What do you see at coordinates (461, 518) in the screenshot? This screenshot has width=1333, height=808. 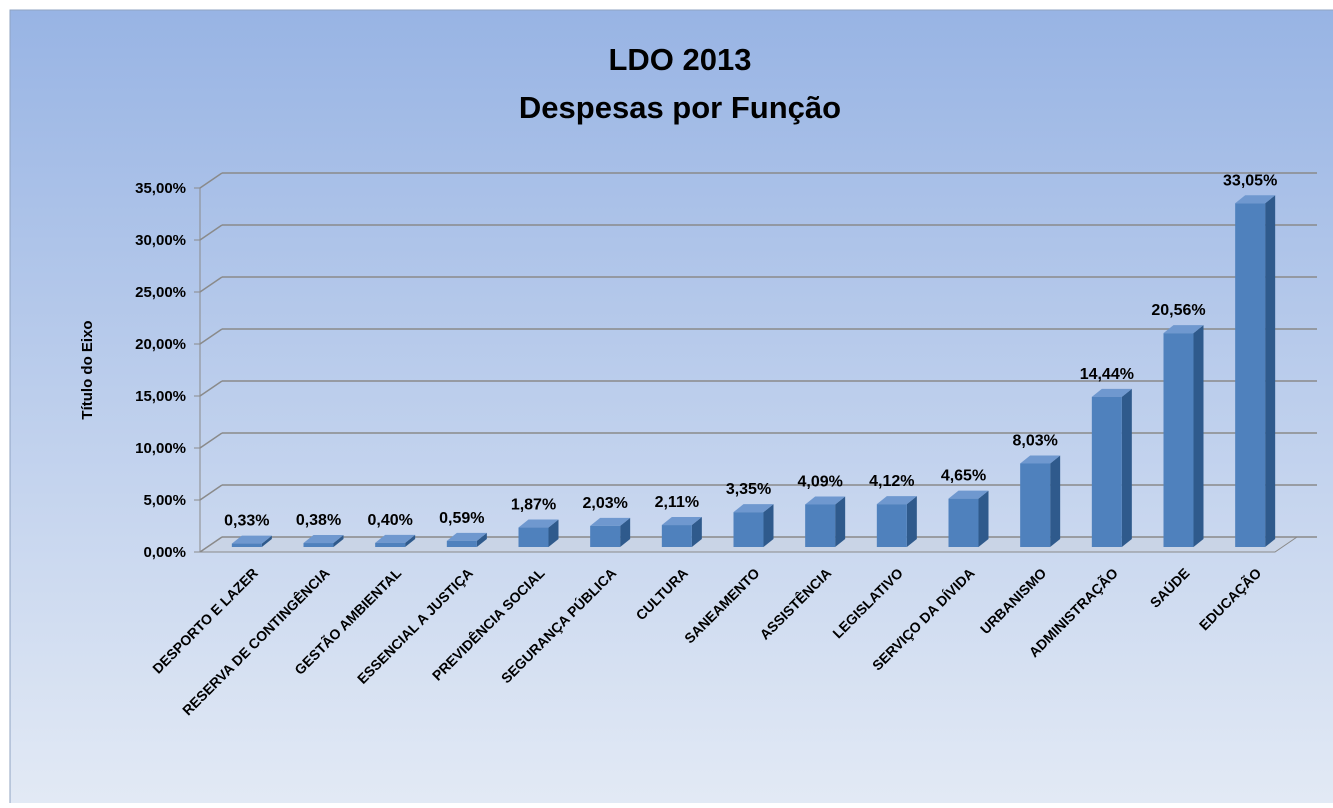 I see `value-label: 0,59%` at bounding box center [461, 518].